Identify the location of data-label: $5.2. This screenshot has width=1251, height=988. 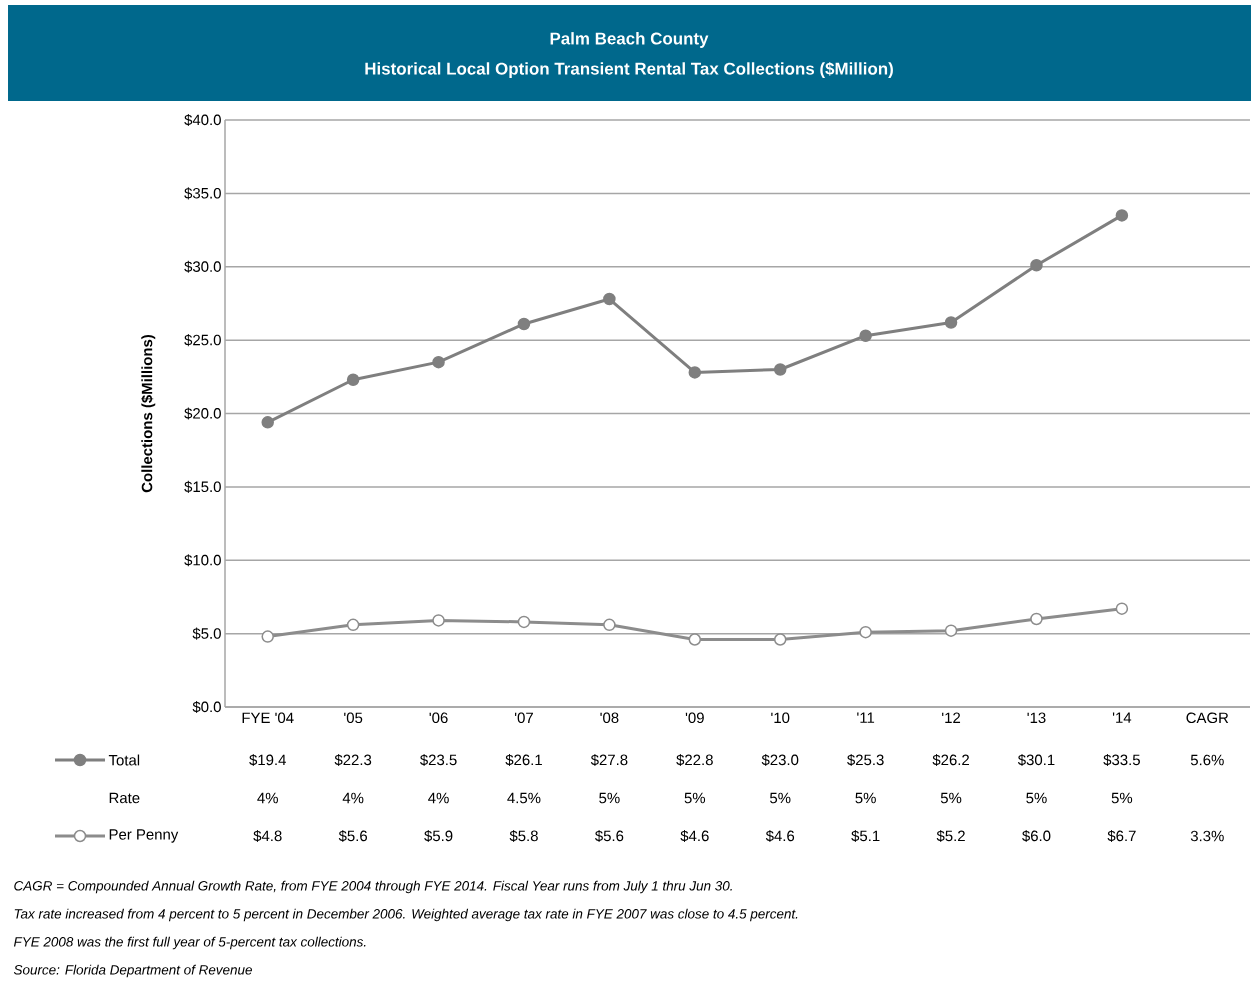
(950, 836).